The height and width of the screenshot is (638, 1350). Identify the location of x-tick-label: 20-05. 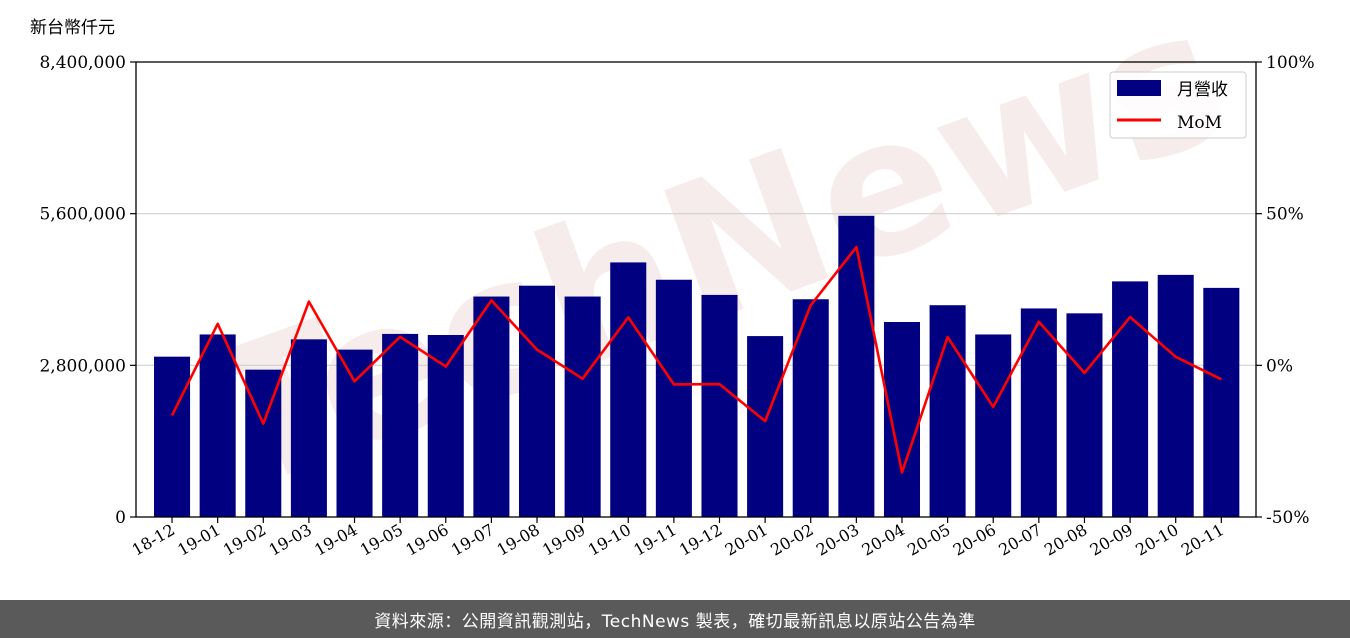
(928, 540).